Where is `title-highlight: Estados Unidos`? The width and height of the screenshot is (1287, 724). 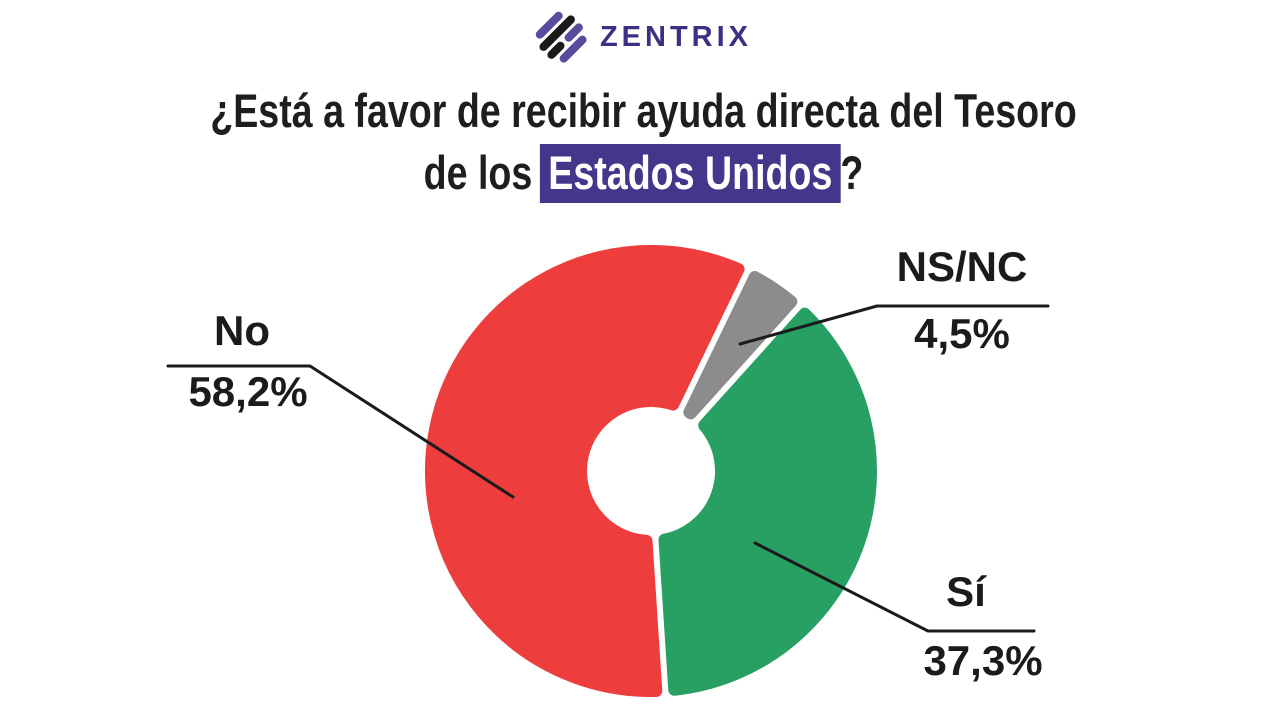
title-highlight: Estados Unidos is located at coordinates (690, 173).